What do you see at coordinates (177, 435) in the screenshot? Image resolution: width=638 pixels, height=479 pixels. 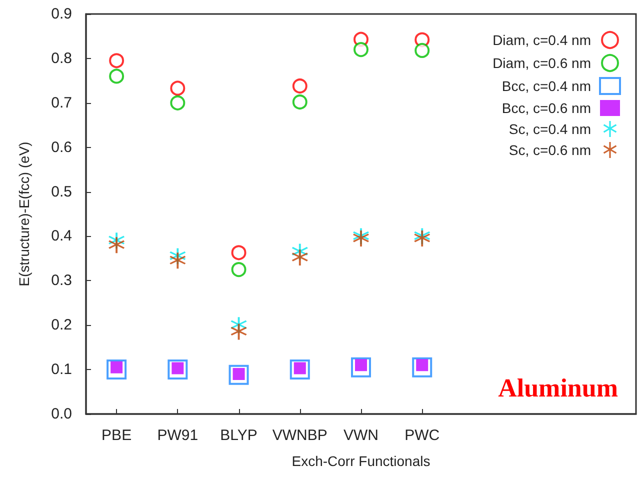 I see `x-tick-label: PW91` at bounding box center [177, 435].